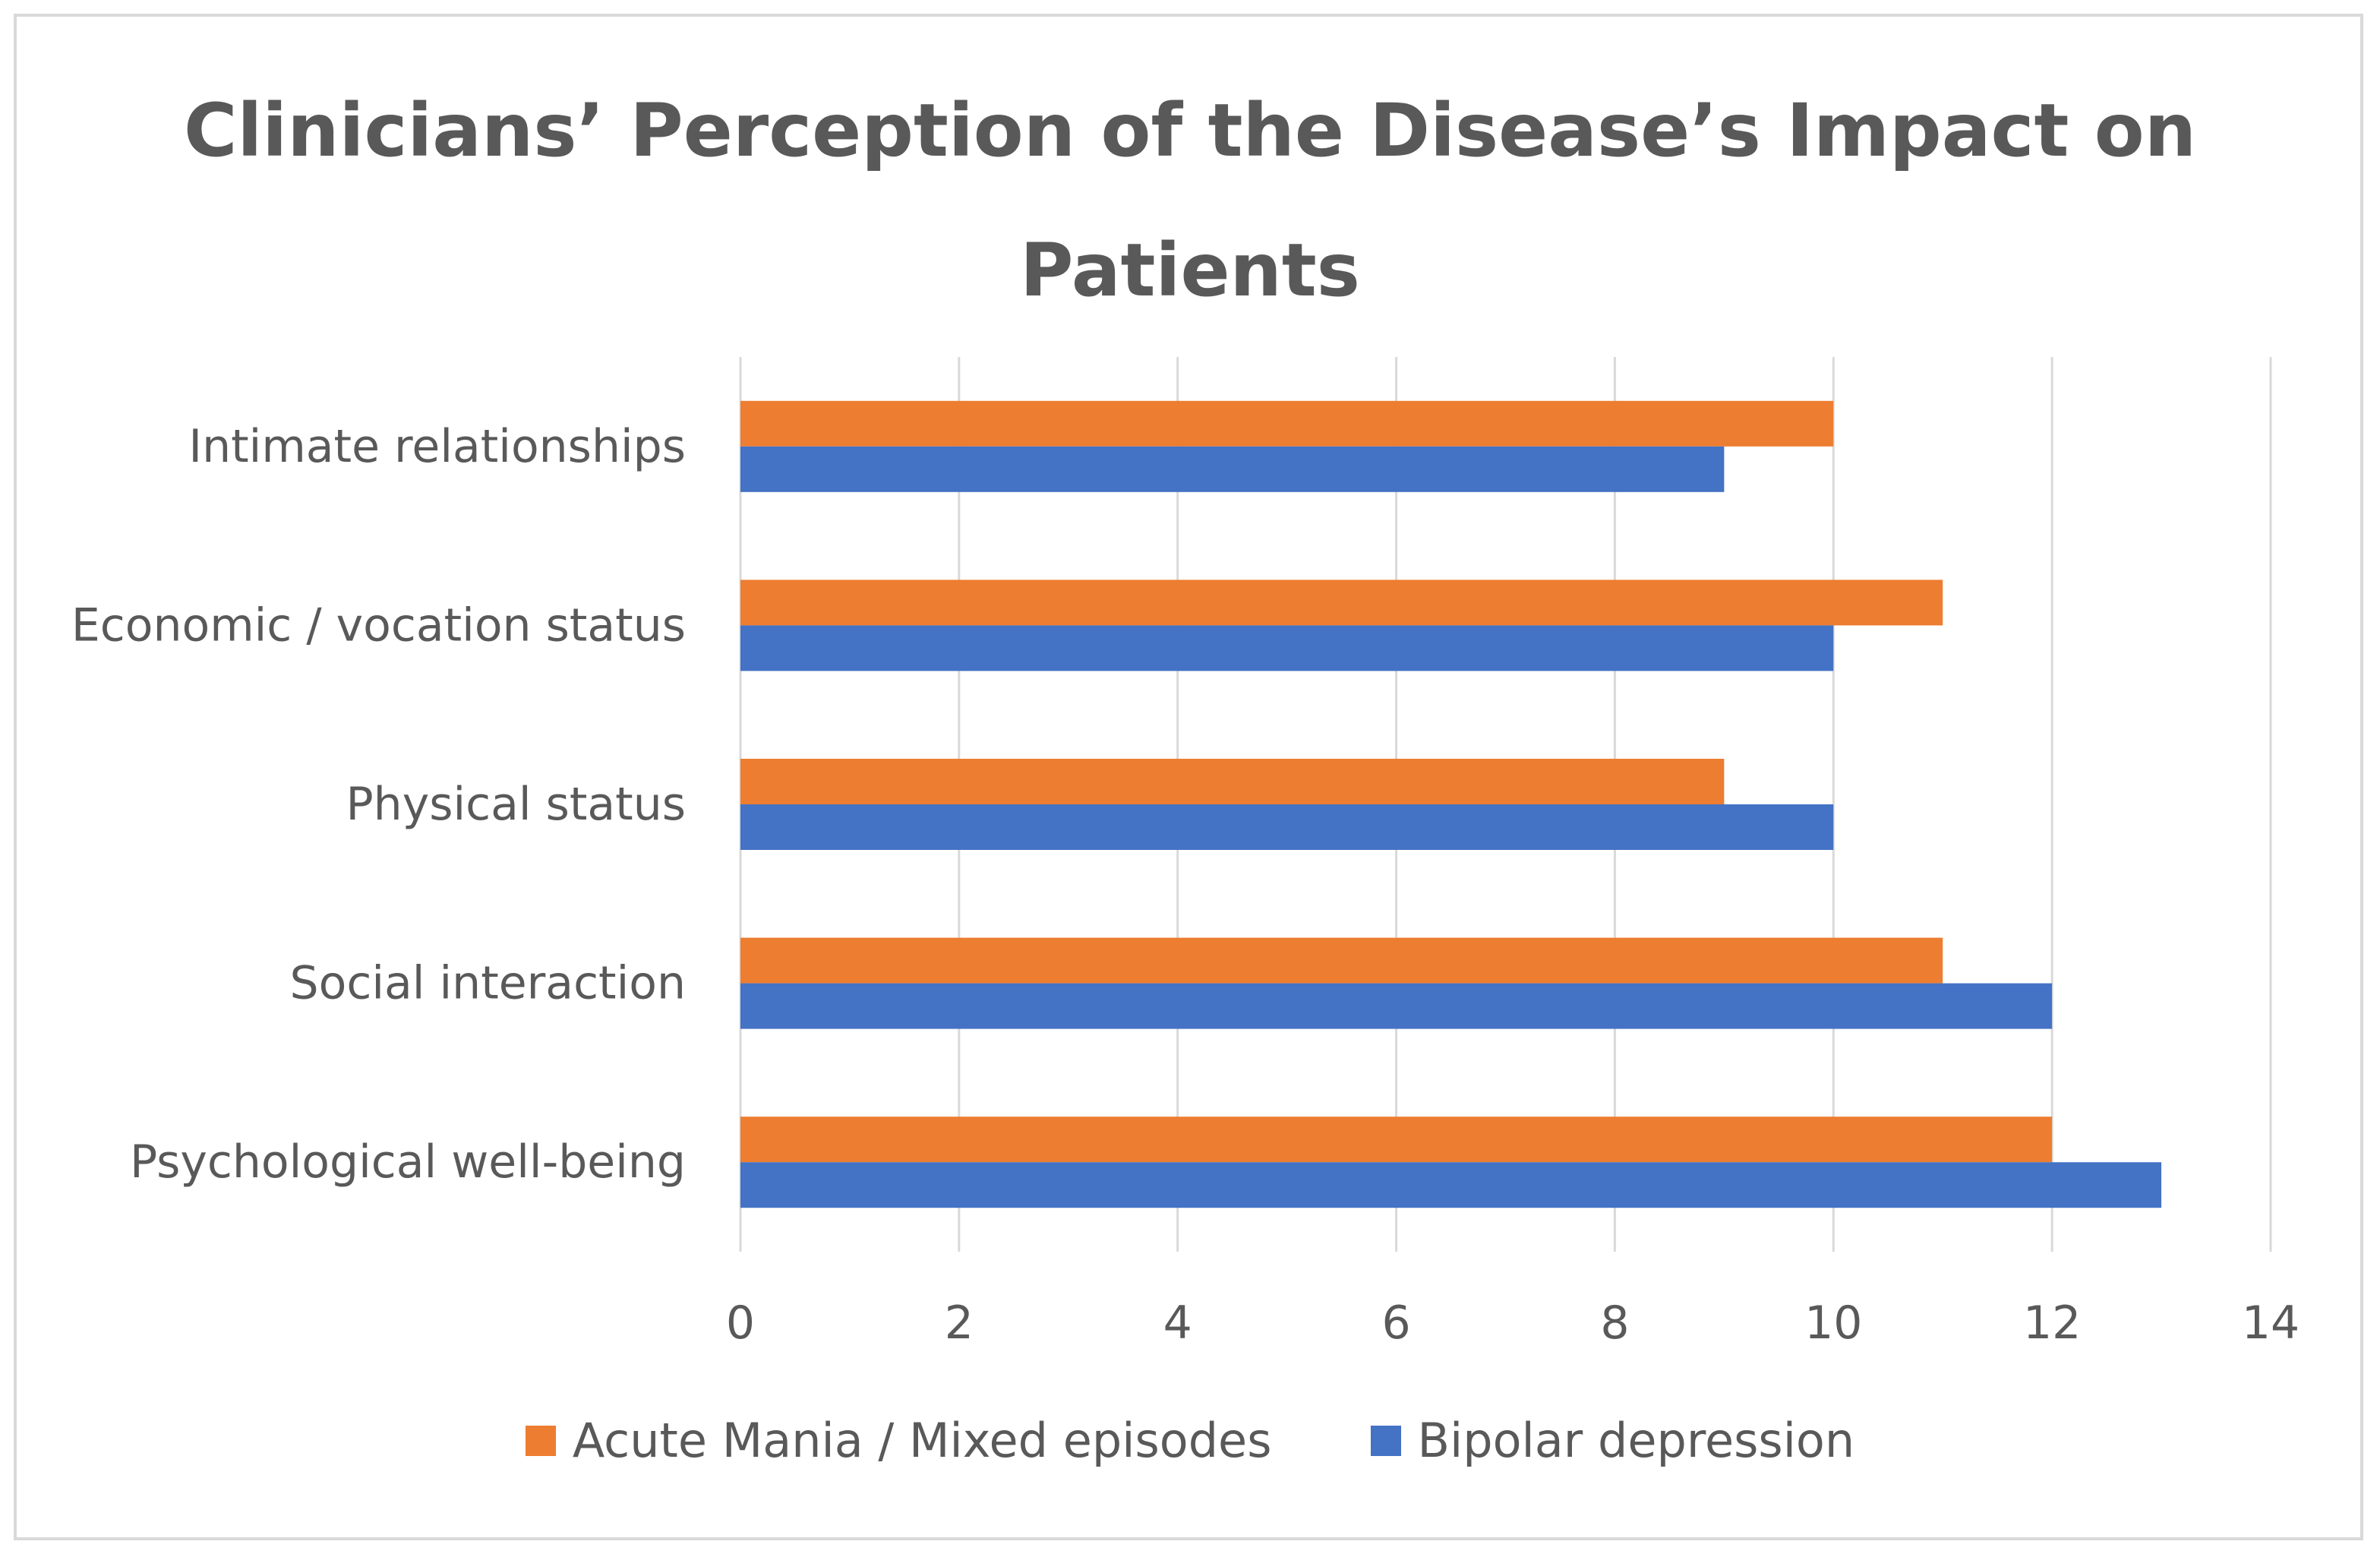 The image size is (2380, 1554). I want to click on category-label-psychological-well-being: Psychological well-being, so click(408, 1162).